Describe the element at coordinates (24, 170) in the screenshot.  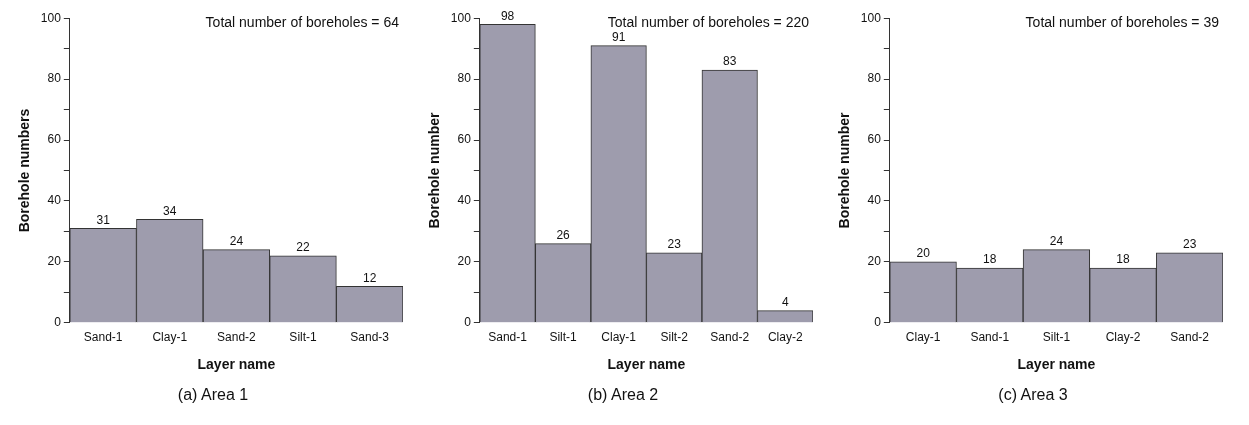
I see `y-axis-title: Borehole numbers` at that location.